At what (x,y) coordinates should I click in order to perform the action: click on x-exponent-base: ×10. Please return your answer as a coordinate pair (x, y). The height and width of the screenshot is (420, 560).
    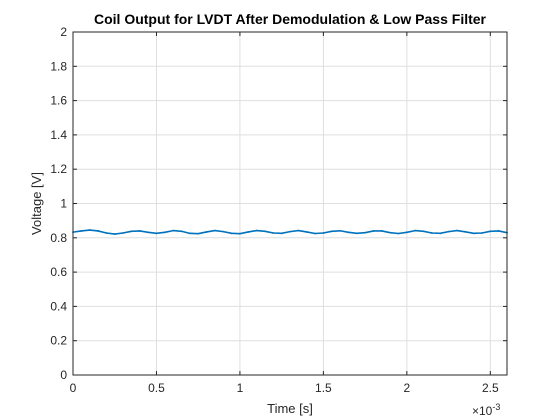
    Looking at the image, I should click on (482, 411).